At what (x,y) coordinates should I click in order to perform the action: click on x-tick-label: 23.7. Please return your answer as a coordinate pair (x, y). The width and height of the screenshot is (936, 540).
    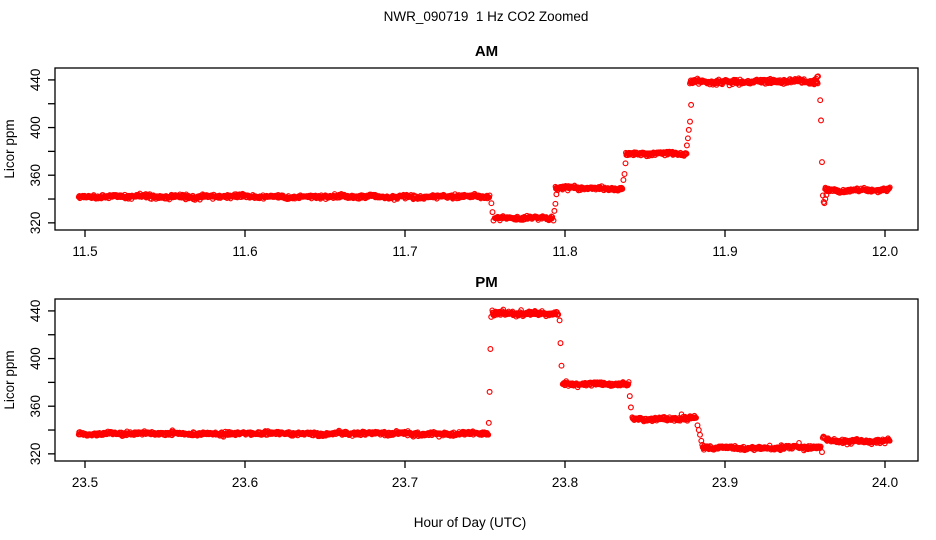
    Looking at the image, I should click on (405, 482).